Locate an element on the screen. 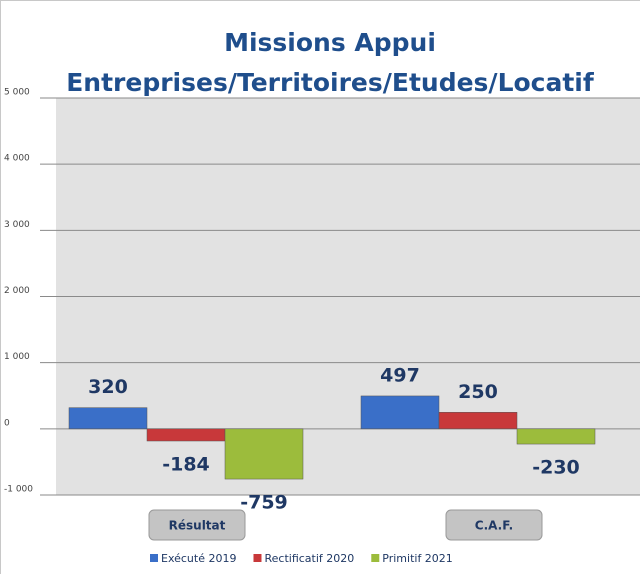  chart-title: Missions Appui is located at coordinates (330, 42).